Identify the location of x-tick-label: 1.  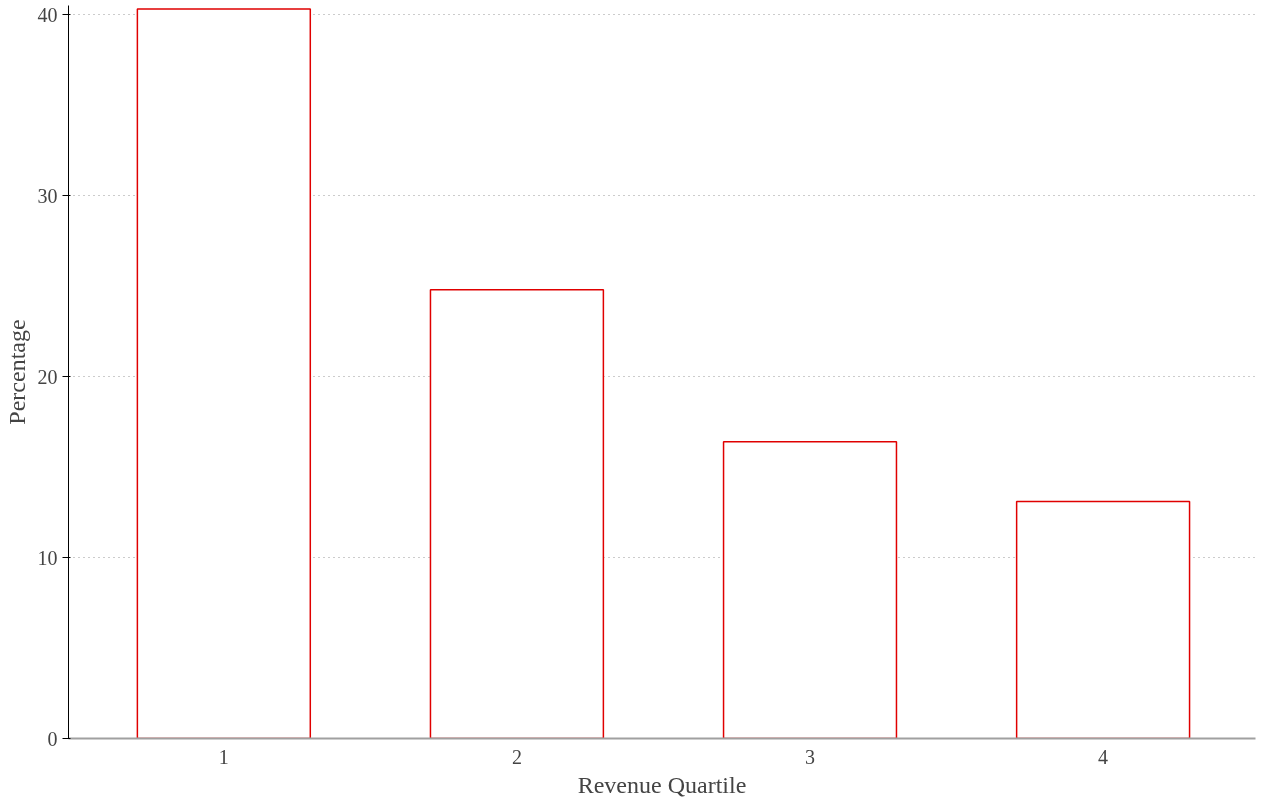
(223, 756).